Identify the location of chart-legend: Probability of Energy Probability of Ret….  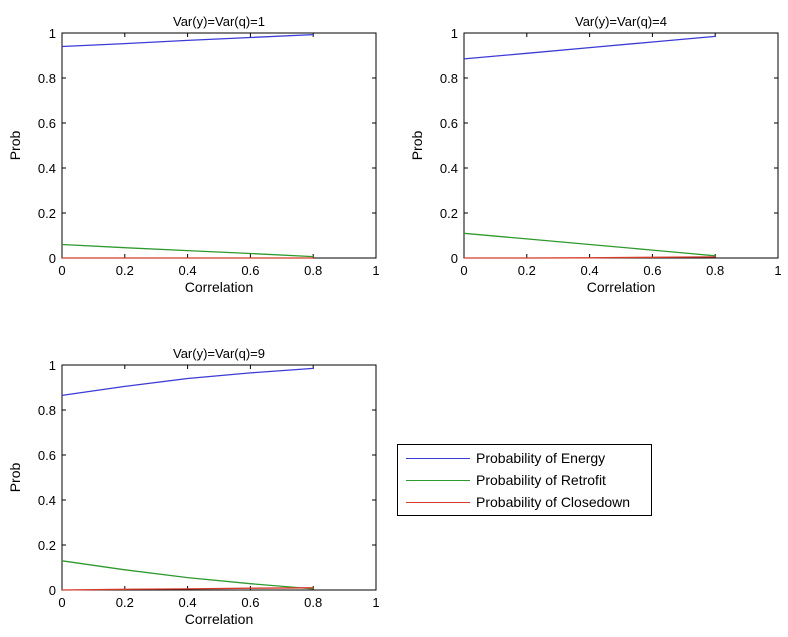
(524, 480).